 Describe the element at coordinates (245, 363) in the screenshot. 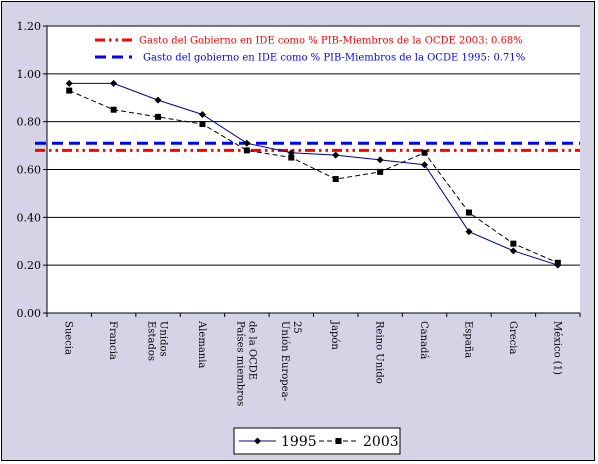

I see `x-tick-label: Países miembrosde la OCDE` at that location.